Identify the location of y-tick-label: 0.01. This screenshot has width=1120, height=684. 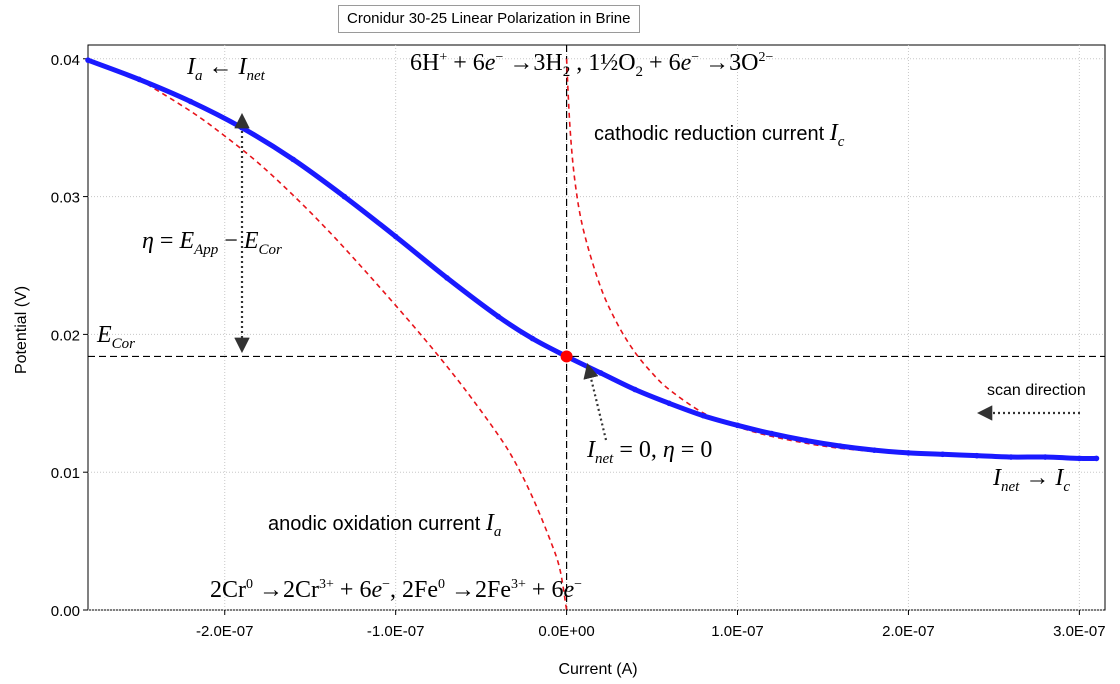
(65, 473).